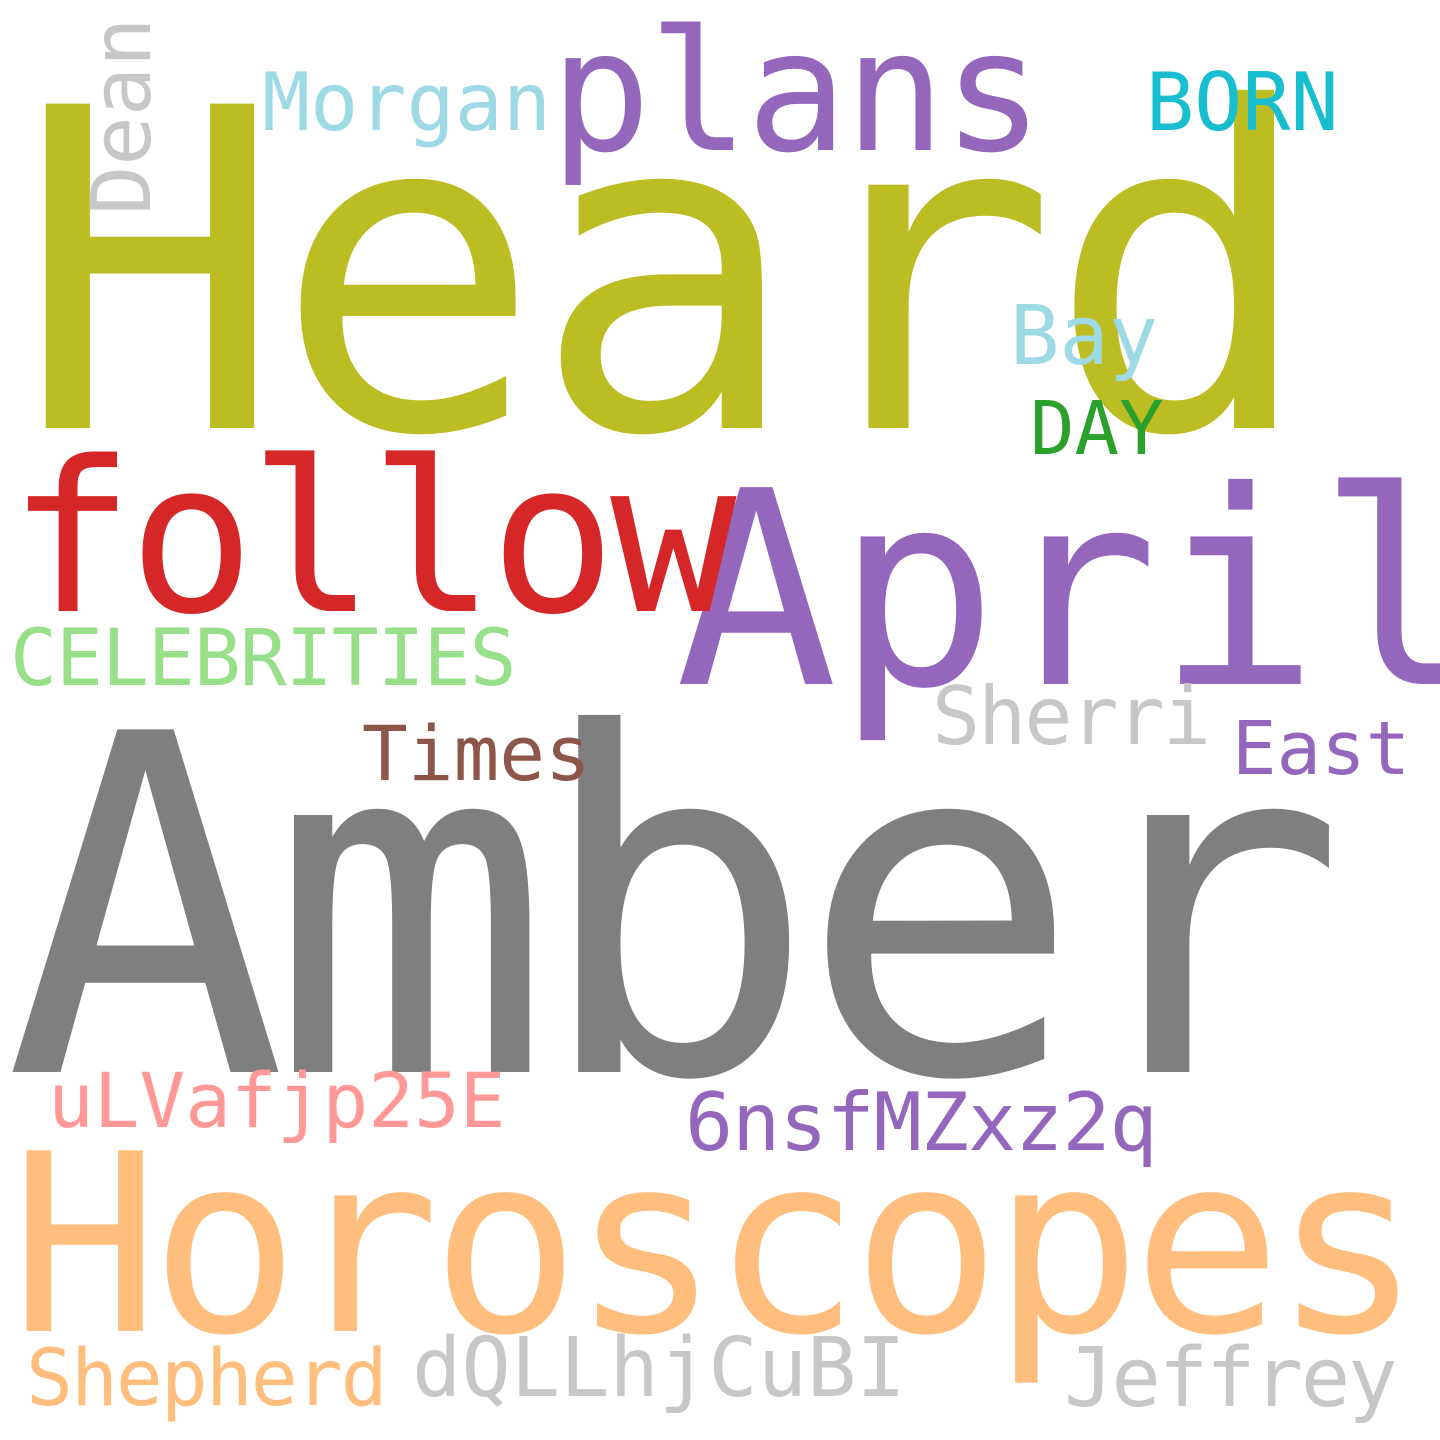  What do you see at coordinates (207, 1379) in the screenshot?
I see `word-shepherd: Shepherd` at bounding box center [207, 1379].